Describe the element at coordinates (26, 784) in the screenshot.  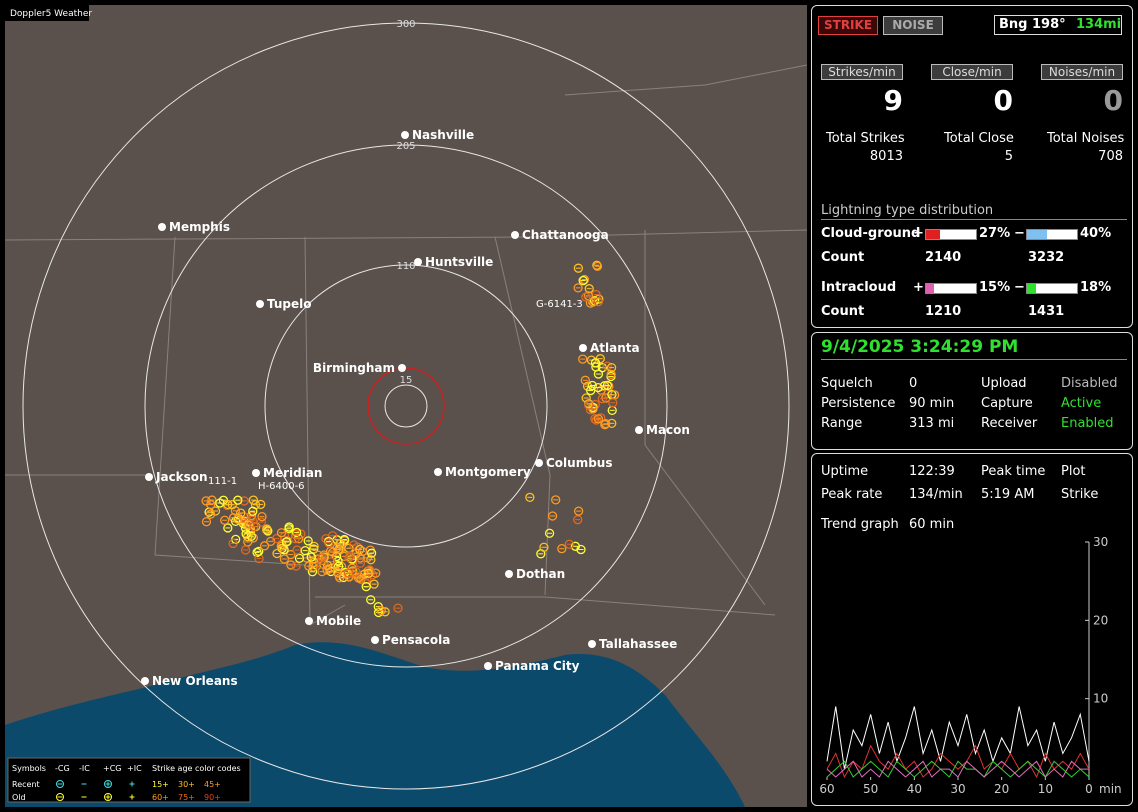
I see `legend-row: Recent` at that location.